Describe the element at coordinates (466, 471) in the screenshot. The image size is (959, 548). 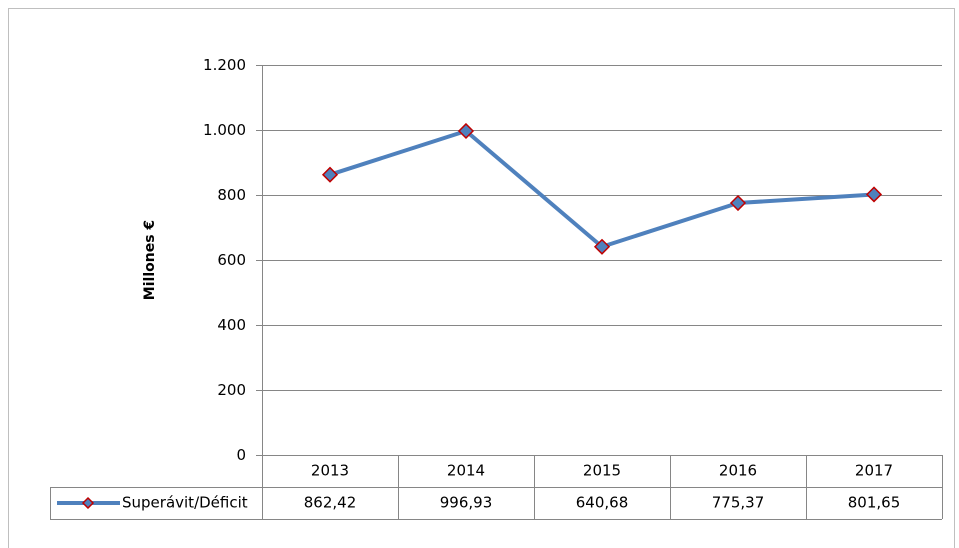
I see `x-tick-label: 2014` at that location.